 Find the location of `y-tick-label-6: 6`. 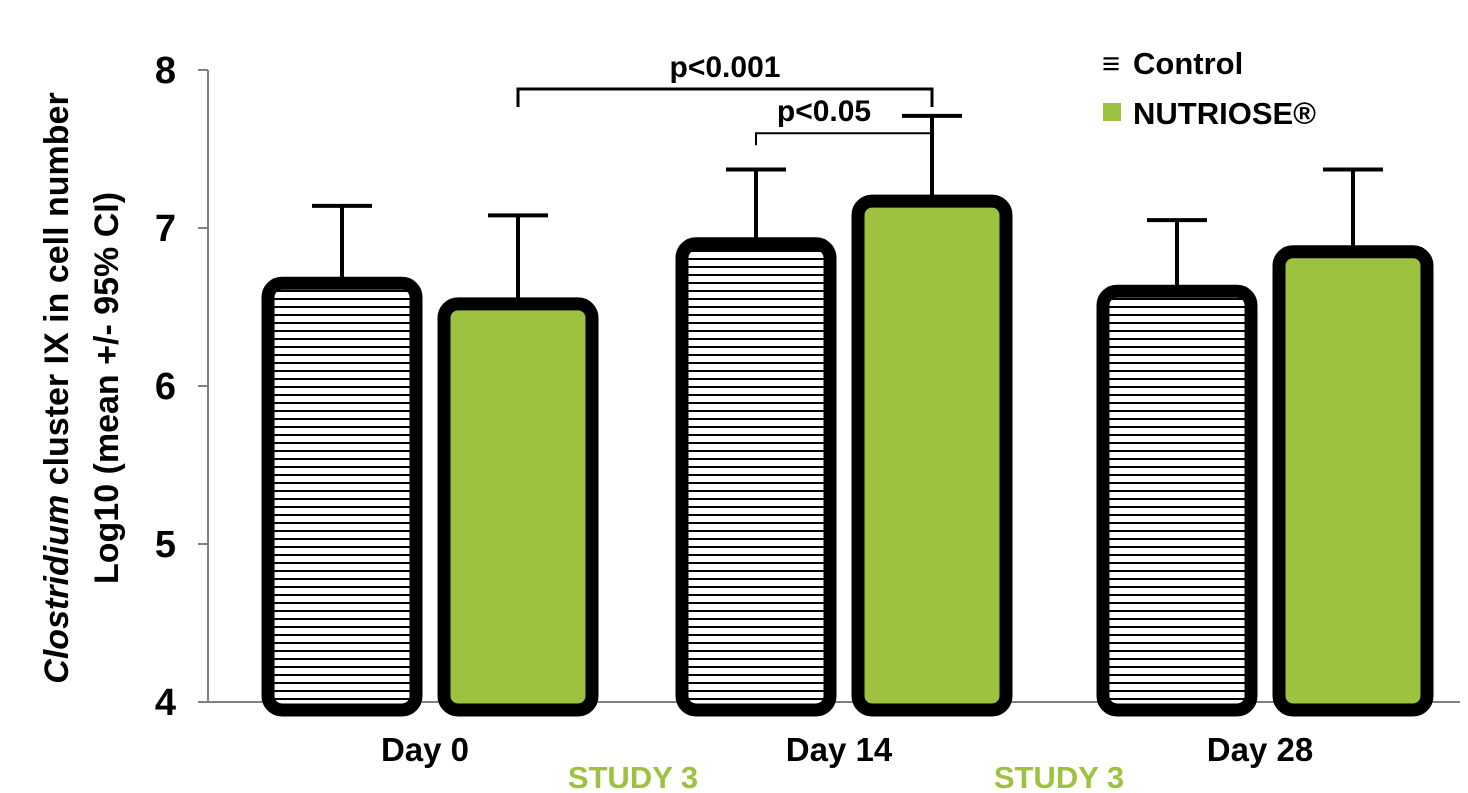

y-tick-label-6: 6 is located at coordinates (165, 387).